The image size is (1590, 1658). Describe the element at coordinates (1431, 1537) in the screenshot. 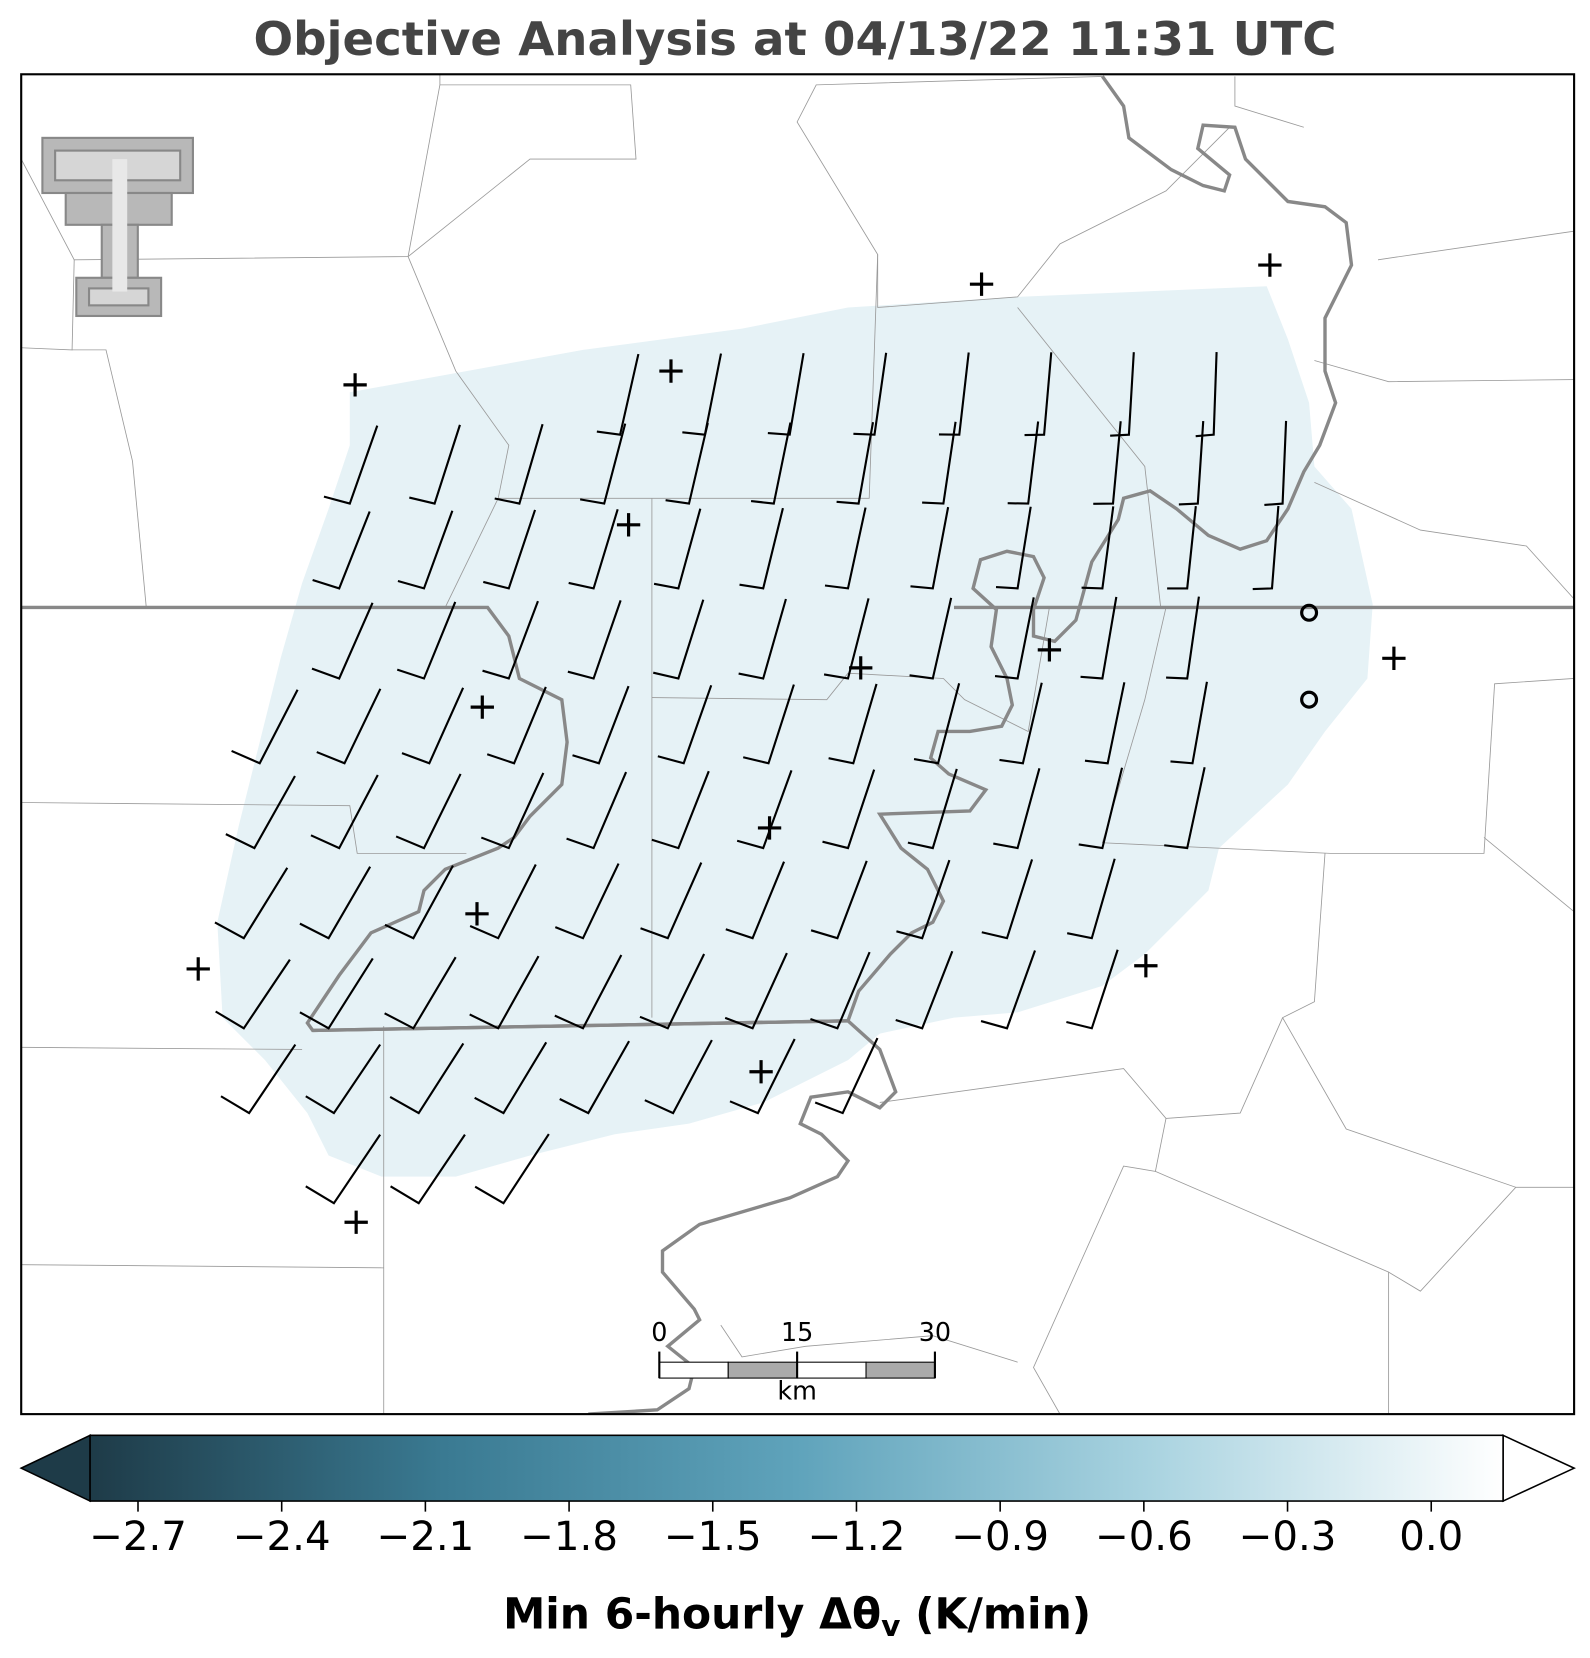

I see `colorbar-tick-label: 0.0` at that location.